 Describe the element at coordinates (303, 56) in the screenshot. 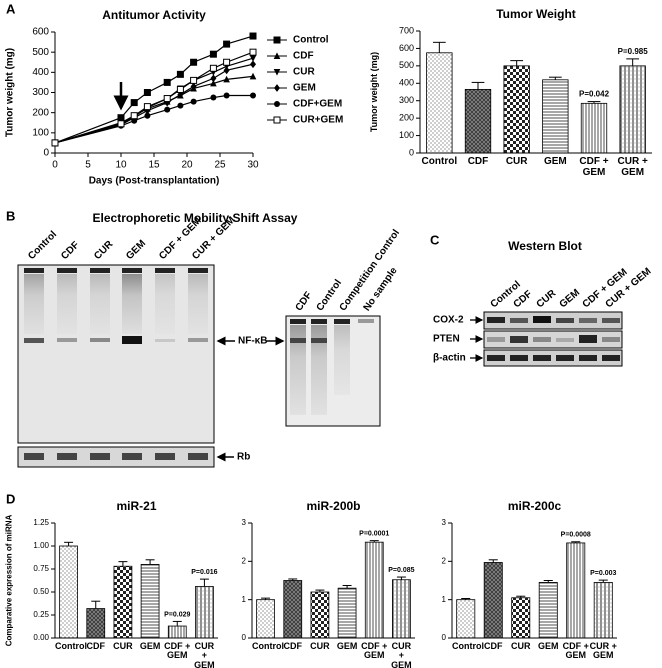

I see `legend-label: CDF` at that location.